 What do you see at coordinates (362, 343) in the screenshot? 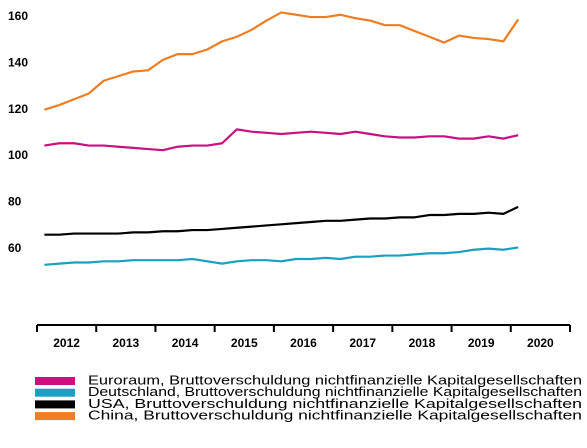
I see `x-tick-label: 2017` at bounding box center [362, 343].